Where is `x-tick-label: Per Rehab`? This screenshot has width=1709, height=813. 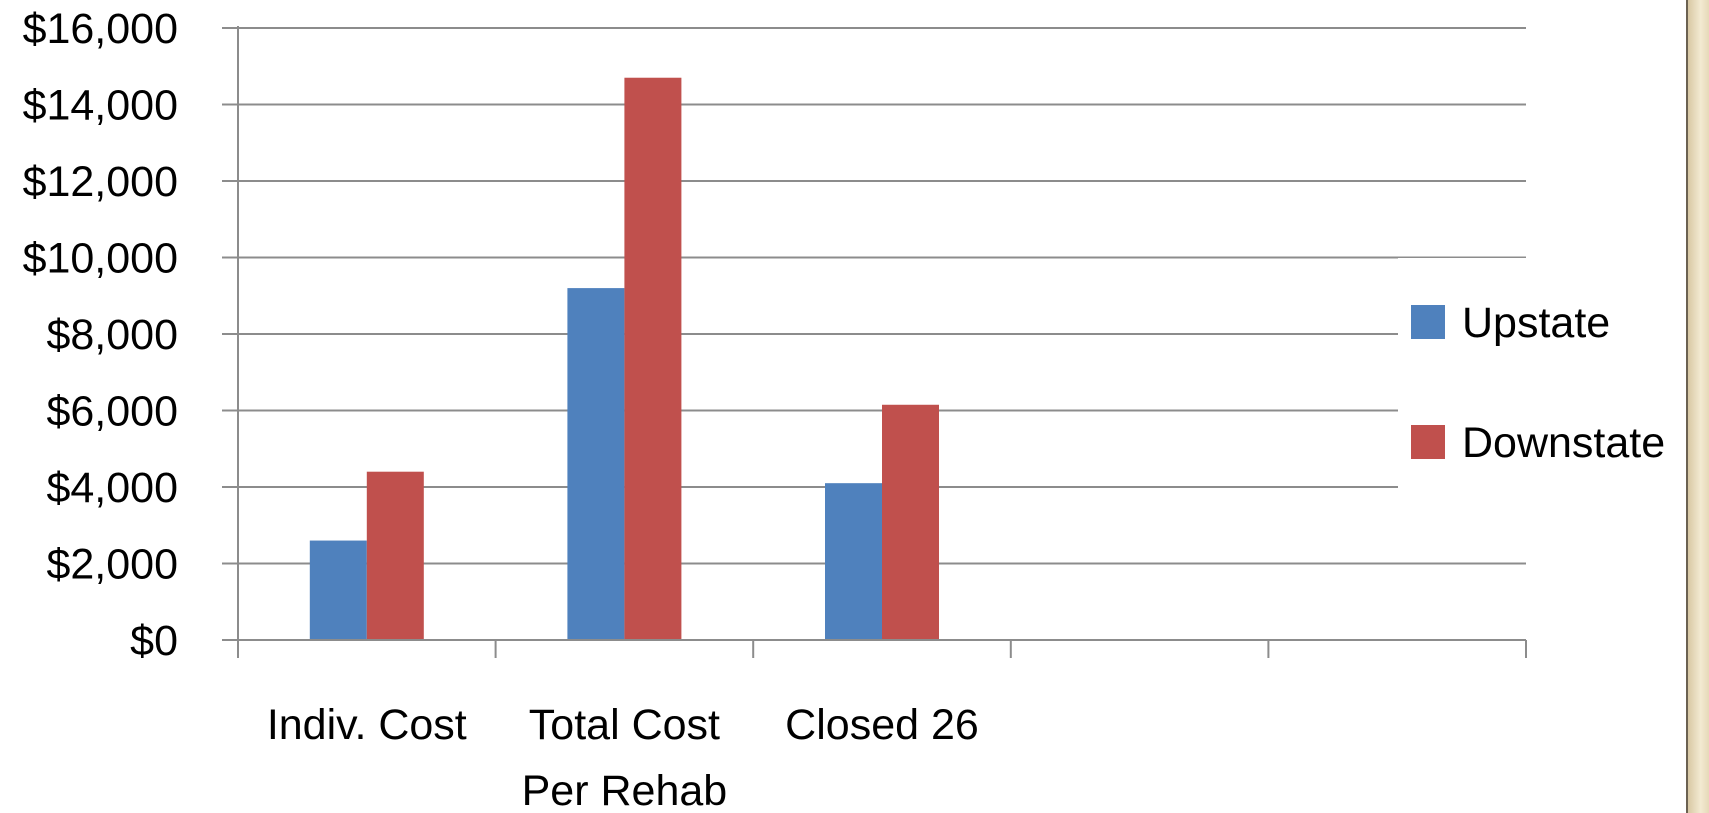
x-tick-label: Per Rehab is located at coordinates (625, 790).